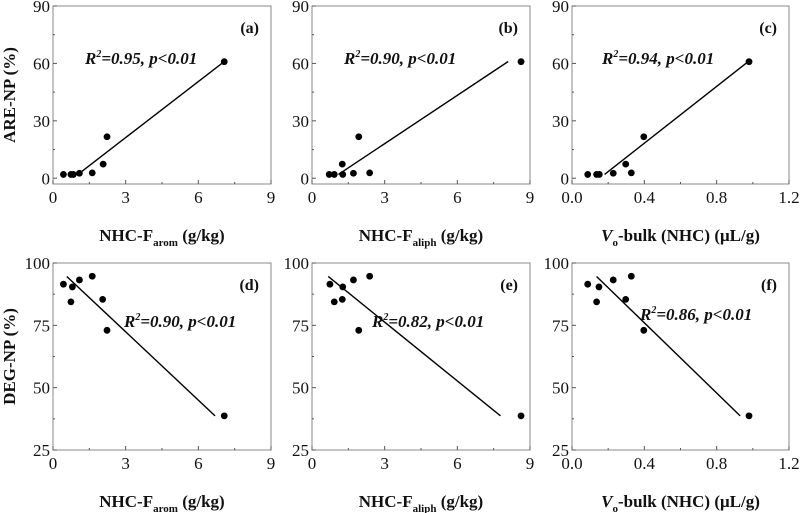  I want to click on x-tick-label: 1.2, so click(788, 197).